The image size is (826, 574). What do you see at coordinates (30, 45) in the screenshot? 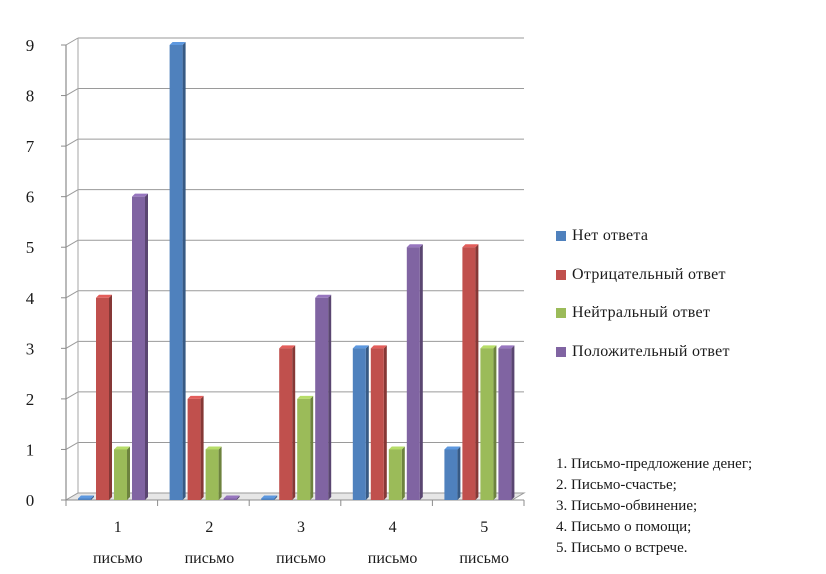
I see `y-tick-label: 9` at bounding box center [30, 45].